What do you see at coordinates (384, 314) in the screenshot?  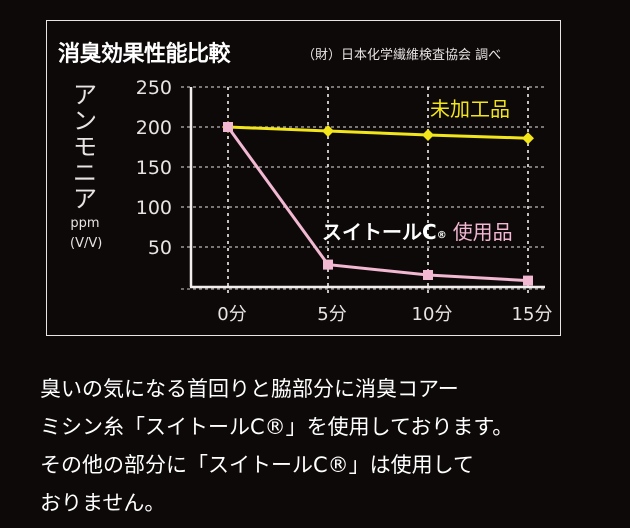 I see `x-tick-labels: 0分 5分 10分 15分` at bounding box center [384, 314].